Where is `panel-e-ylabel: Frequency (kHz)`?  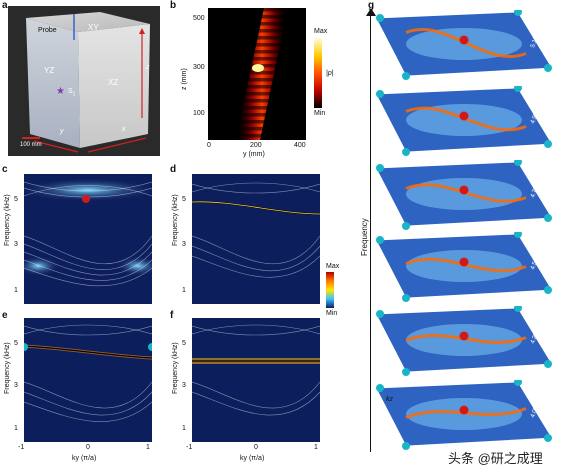
panel-e-ylabel: Frequency (kHz) is located at coordinates (7, 368).